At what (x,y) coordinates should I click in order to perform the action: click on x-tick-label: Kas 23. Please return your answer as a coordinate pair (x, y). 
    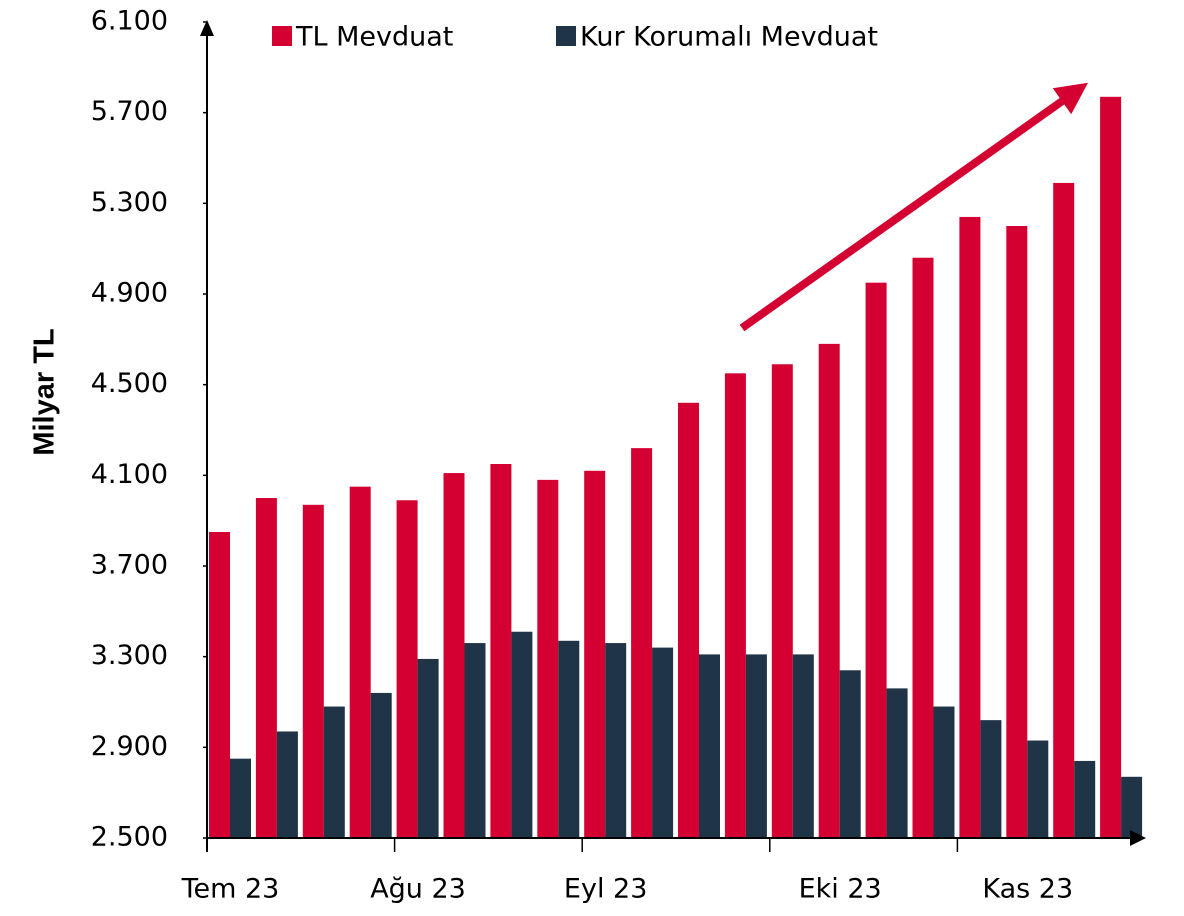
    Looking at the image, I should click on (1027, 889).